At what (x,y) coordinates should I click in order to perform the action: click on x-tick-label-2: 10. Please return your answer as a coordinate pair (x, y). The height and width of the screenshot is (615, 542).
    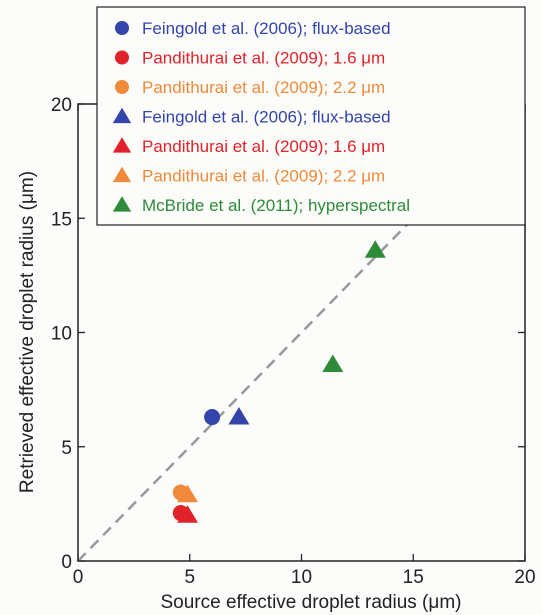
    Looking at the image, I should click on (301, 577).